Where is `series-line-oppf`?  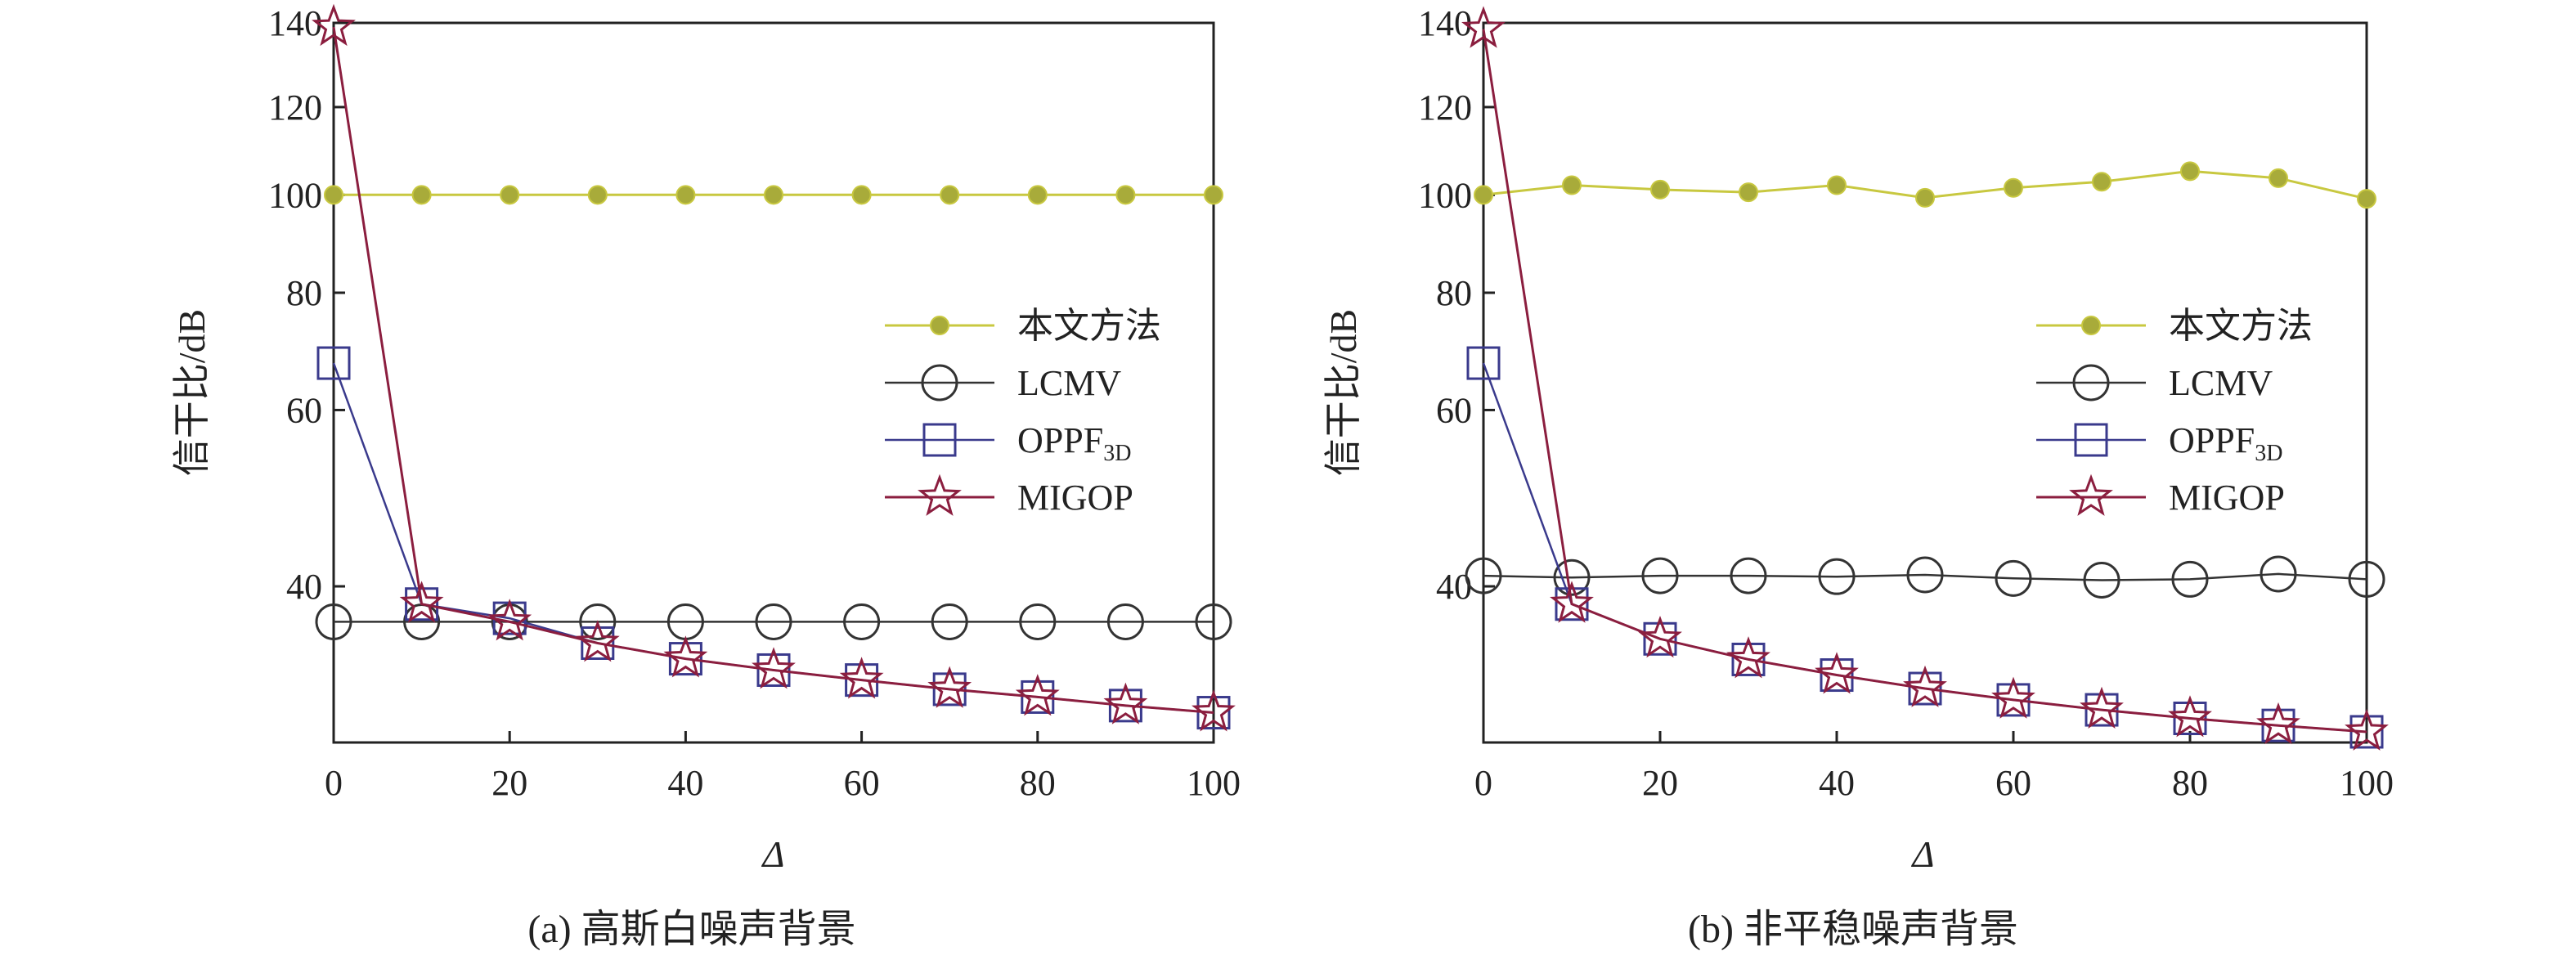 series-line-oppf is located at coordinates (1924, 547).